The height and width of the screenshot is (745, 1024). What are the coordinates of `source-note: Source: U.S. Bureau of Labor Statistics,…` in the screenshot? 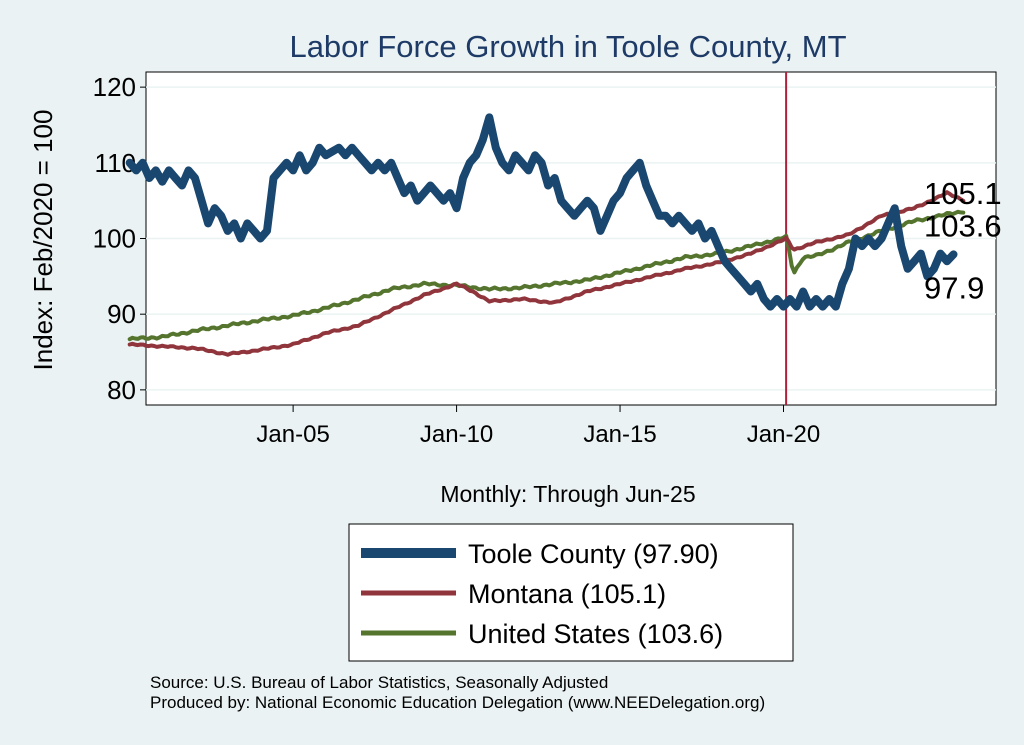 It's located at (379, 682).